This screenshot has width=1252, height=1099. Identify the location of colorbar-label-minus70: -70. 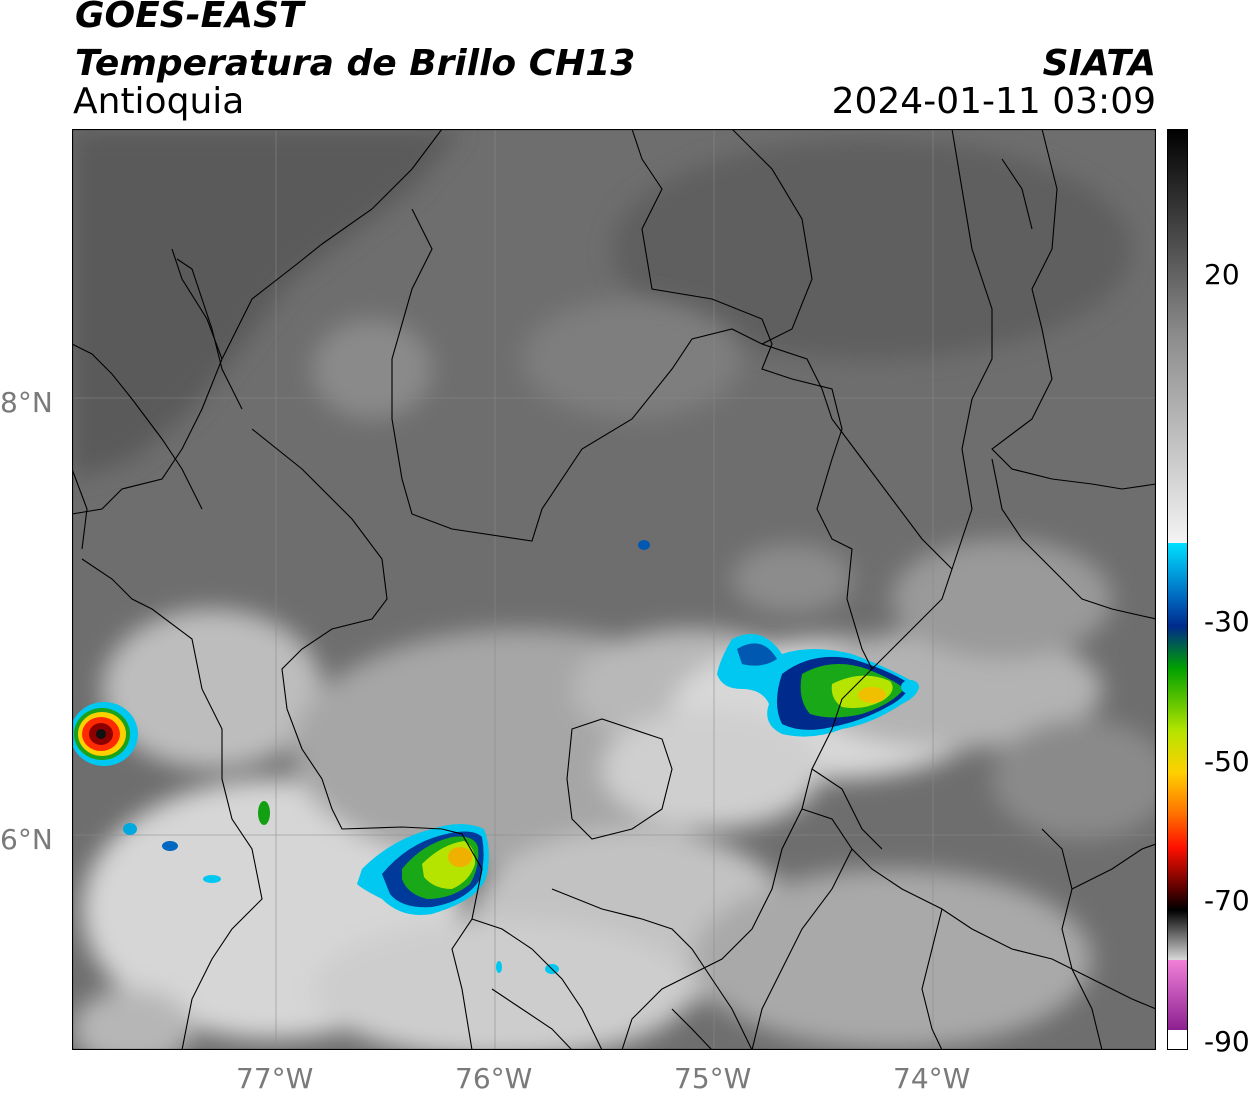
(1227, 900).